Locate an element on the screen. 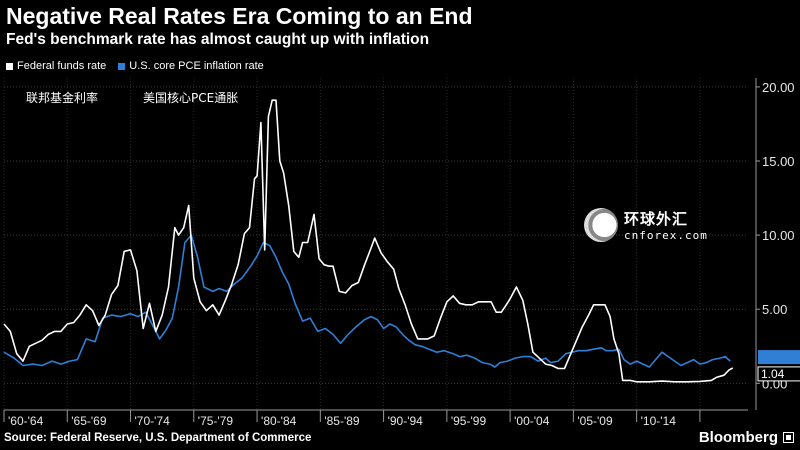  legend-swatch-fed-funds is located at coordinates (9, 66).